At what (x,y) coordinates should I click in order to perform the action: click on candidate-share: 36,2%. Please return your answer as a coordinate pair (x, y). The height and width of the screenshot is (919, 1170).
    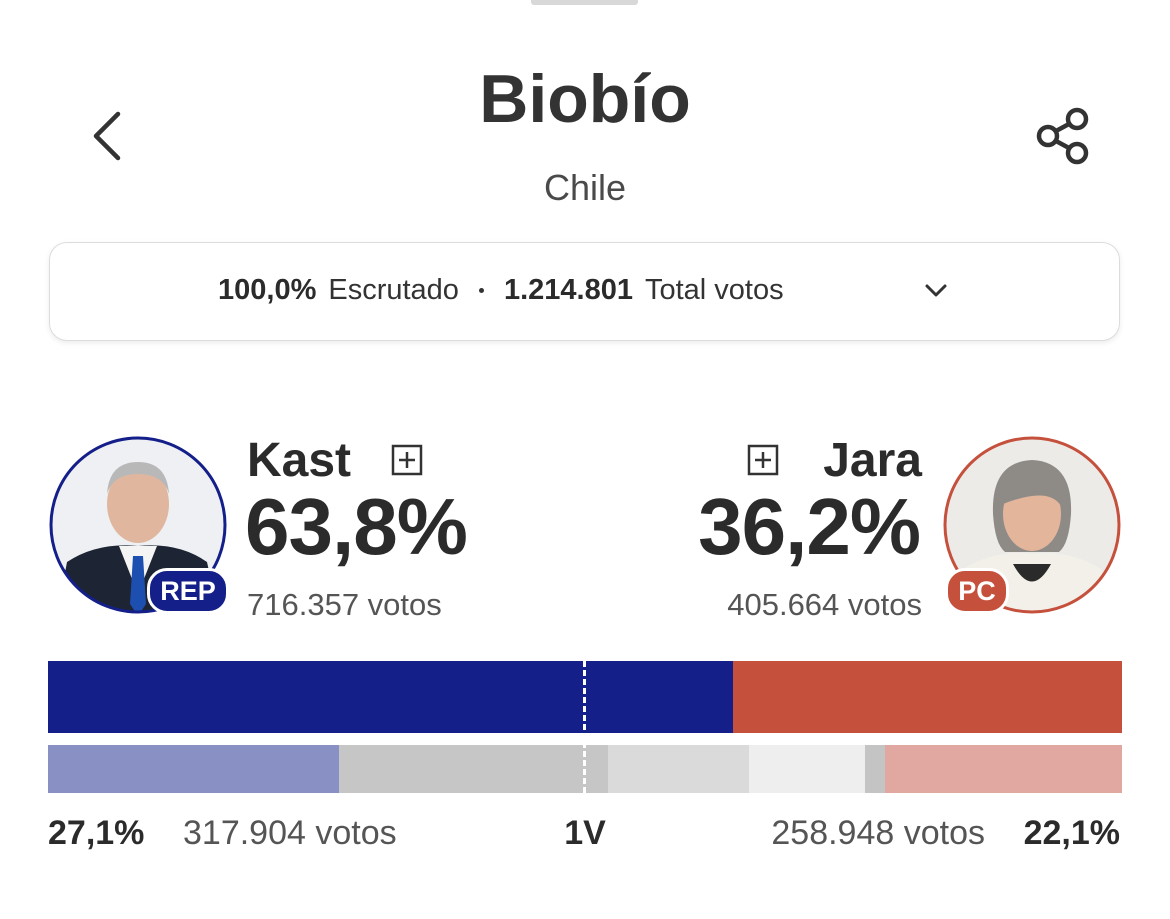
    Looking at the image, I should click on (809, 526).